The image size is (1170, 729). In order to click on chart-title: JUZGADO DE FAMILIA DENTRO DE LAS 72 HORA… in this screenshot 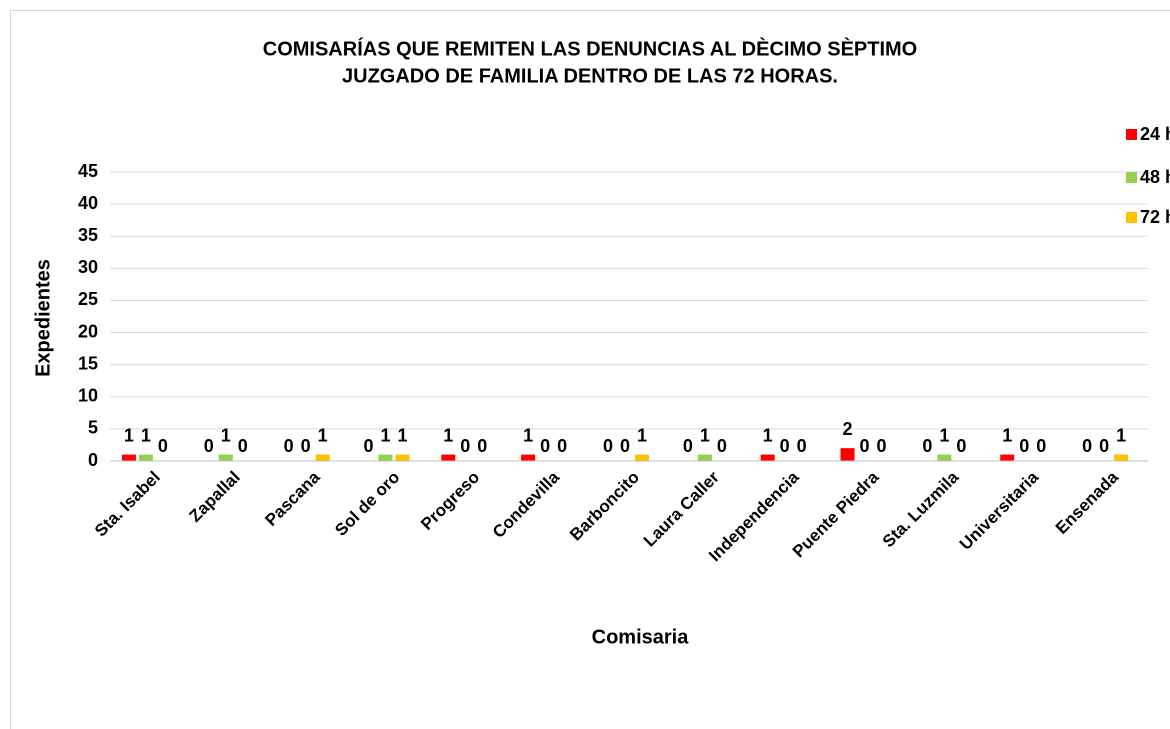, I will do `click(590, 76)`.